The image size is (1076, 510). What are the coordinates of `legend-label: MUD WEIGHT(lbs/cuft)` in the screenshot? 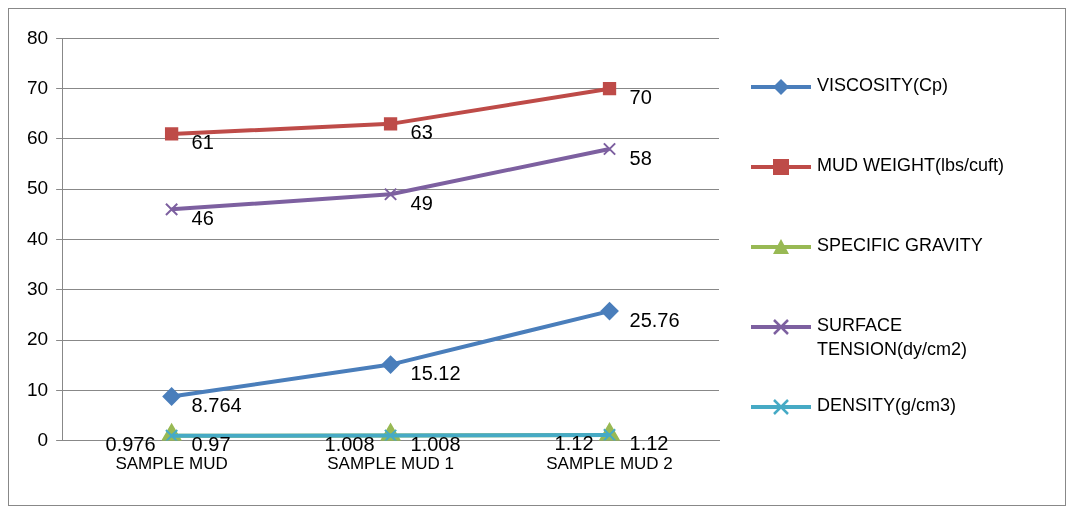 It's located at (910, 165).